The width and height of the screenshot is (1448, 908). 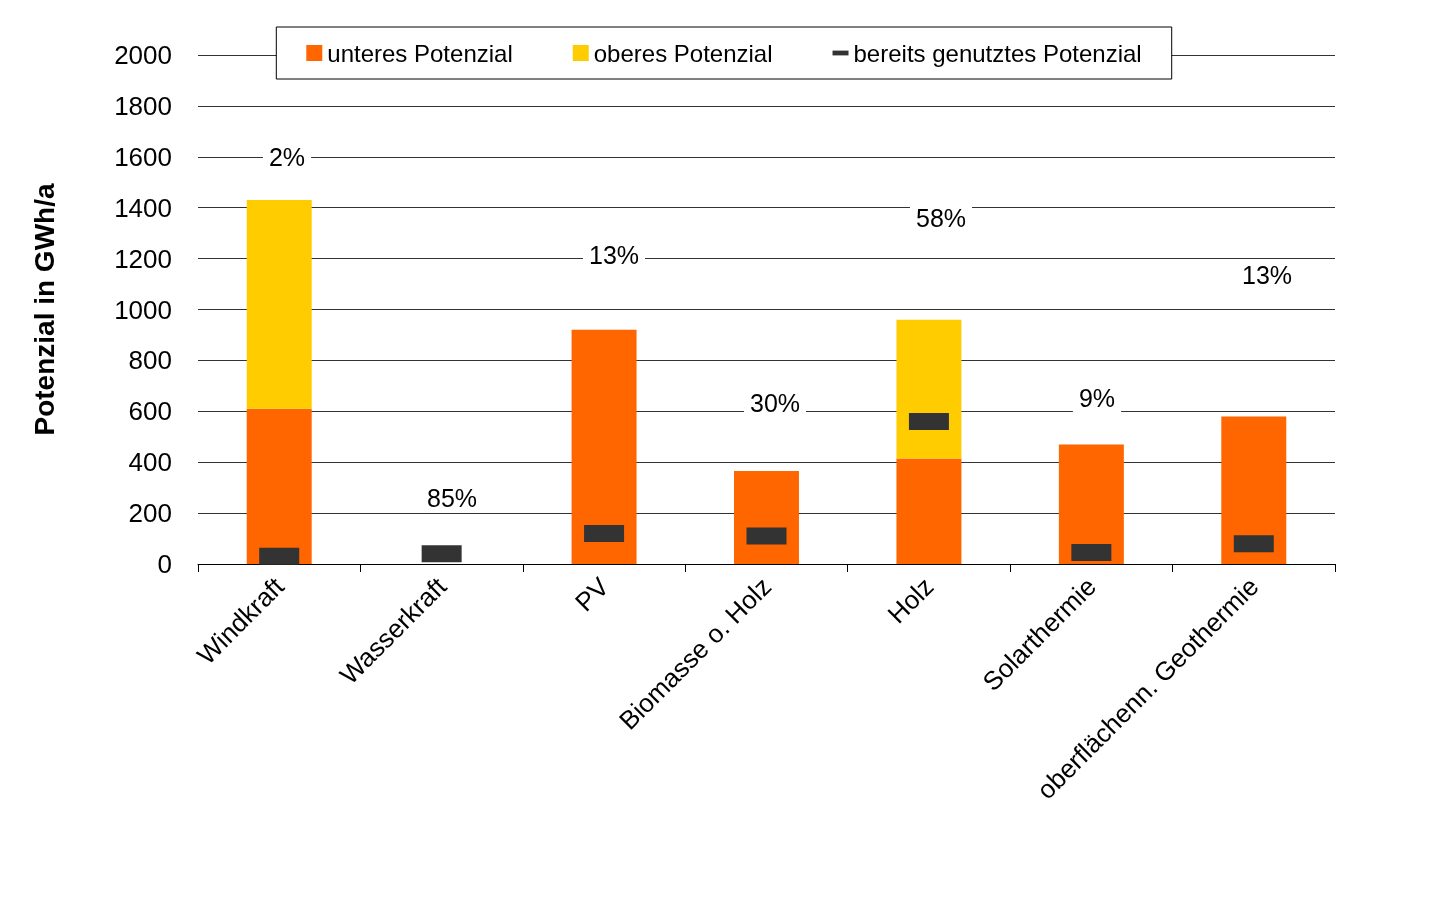 What do you see at coordinates (143, 55) in the screenshot?
I see `y-tick-label: 2000` at bounding box center [143, 55].